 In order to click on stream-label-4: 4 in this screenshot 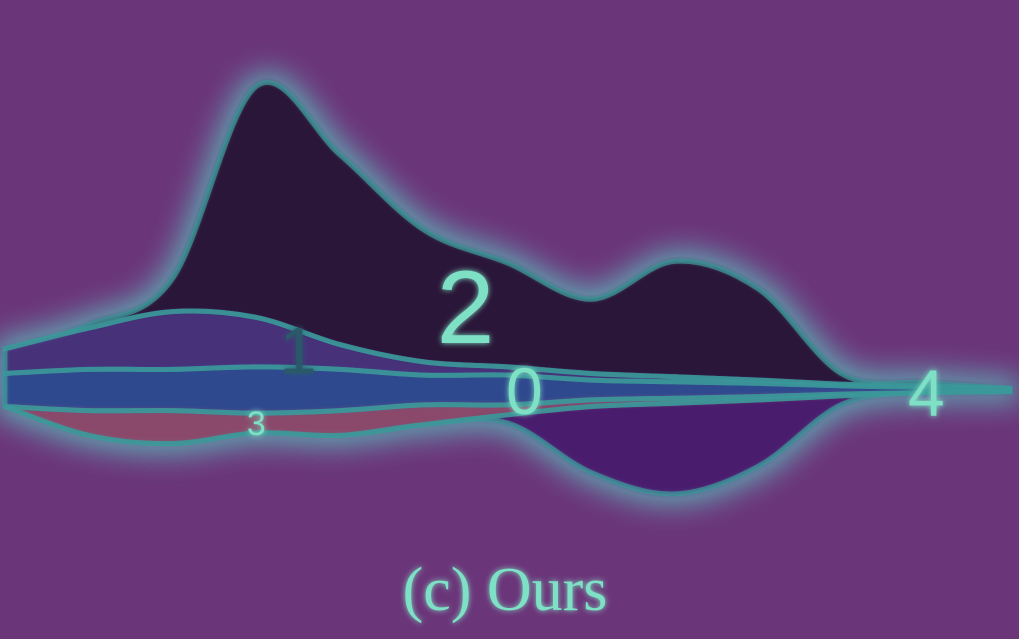, I will do `click(926, 393)`.